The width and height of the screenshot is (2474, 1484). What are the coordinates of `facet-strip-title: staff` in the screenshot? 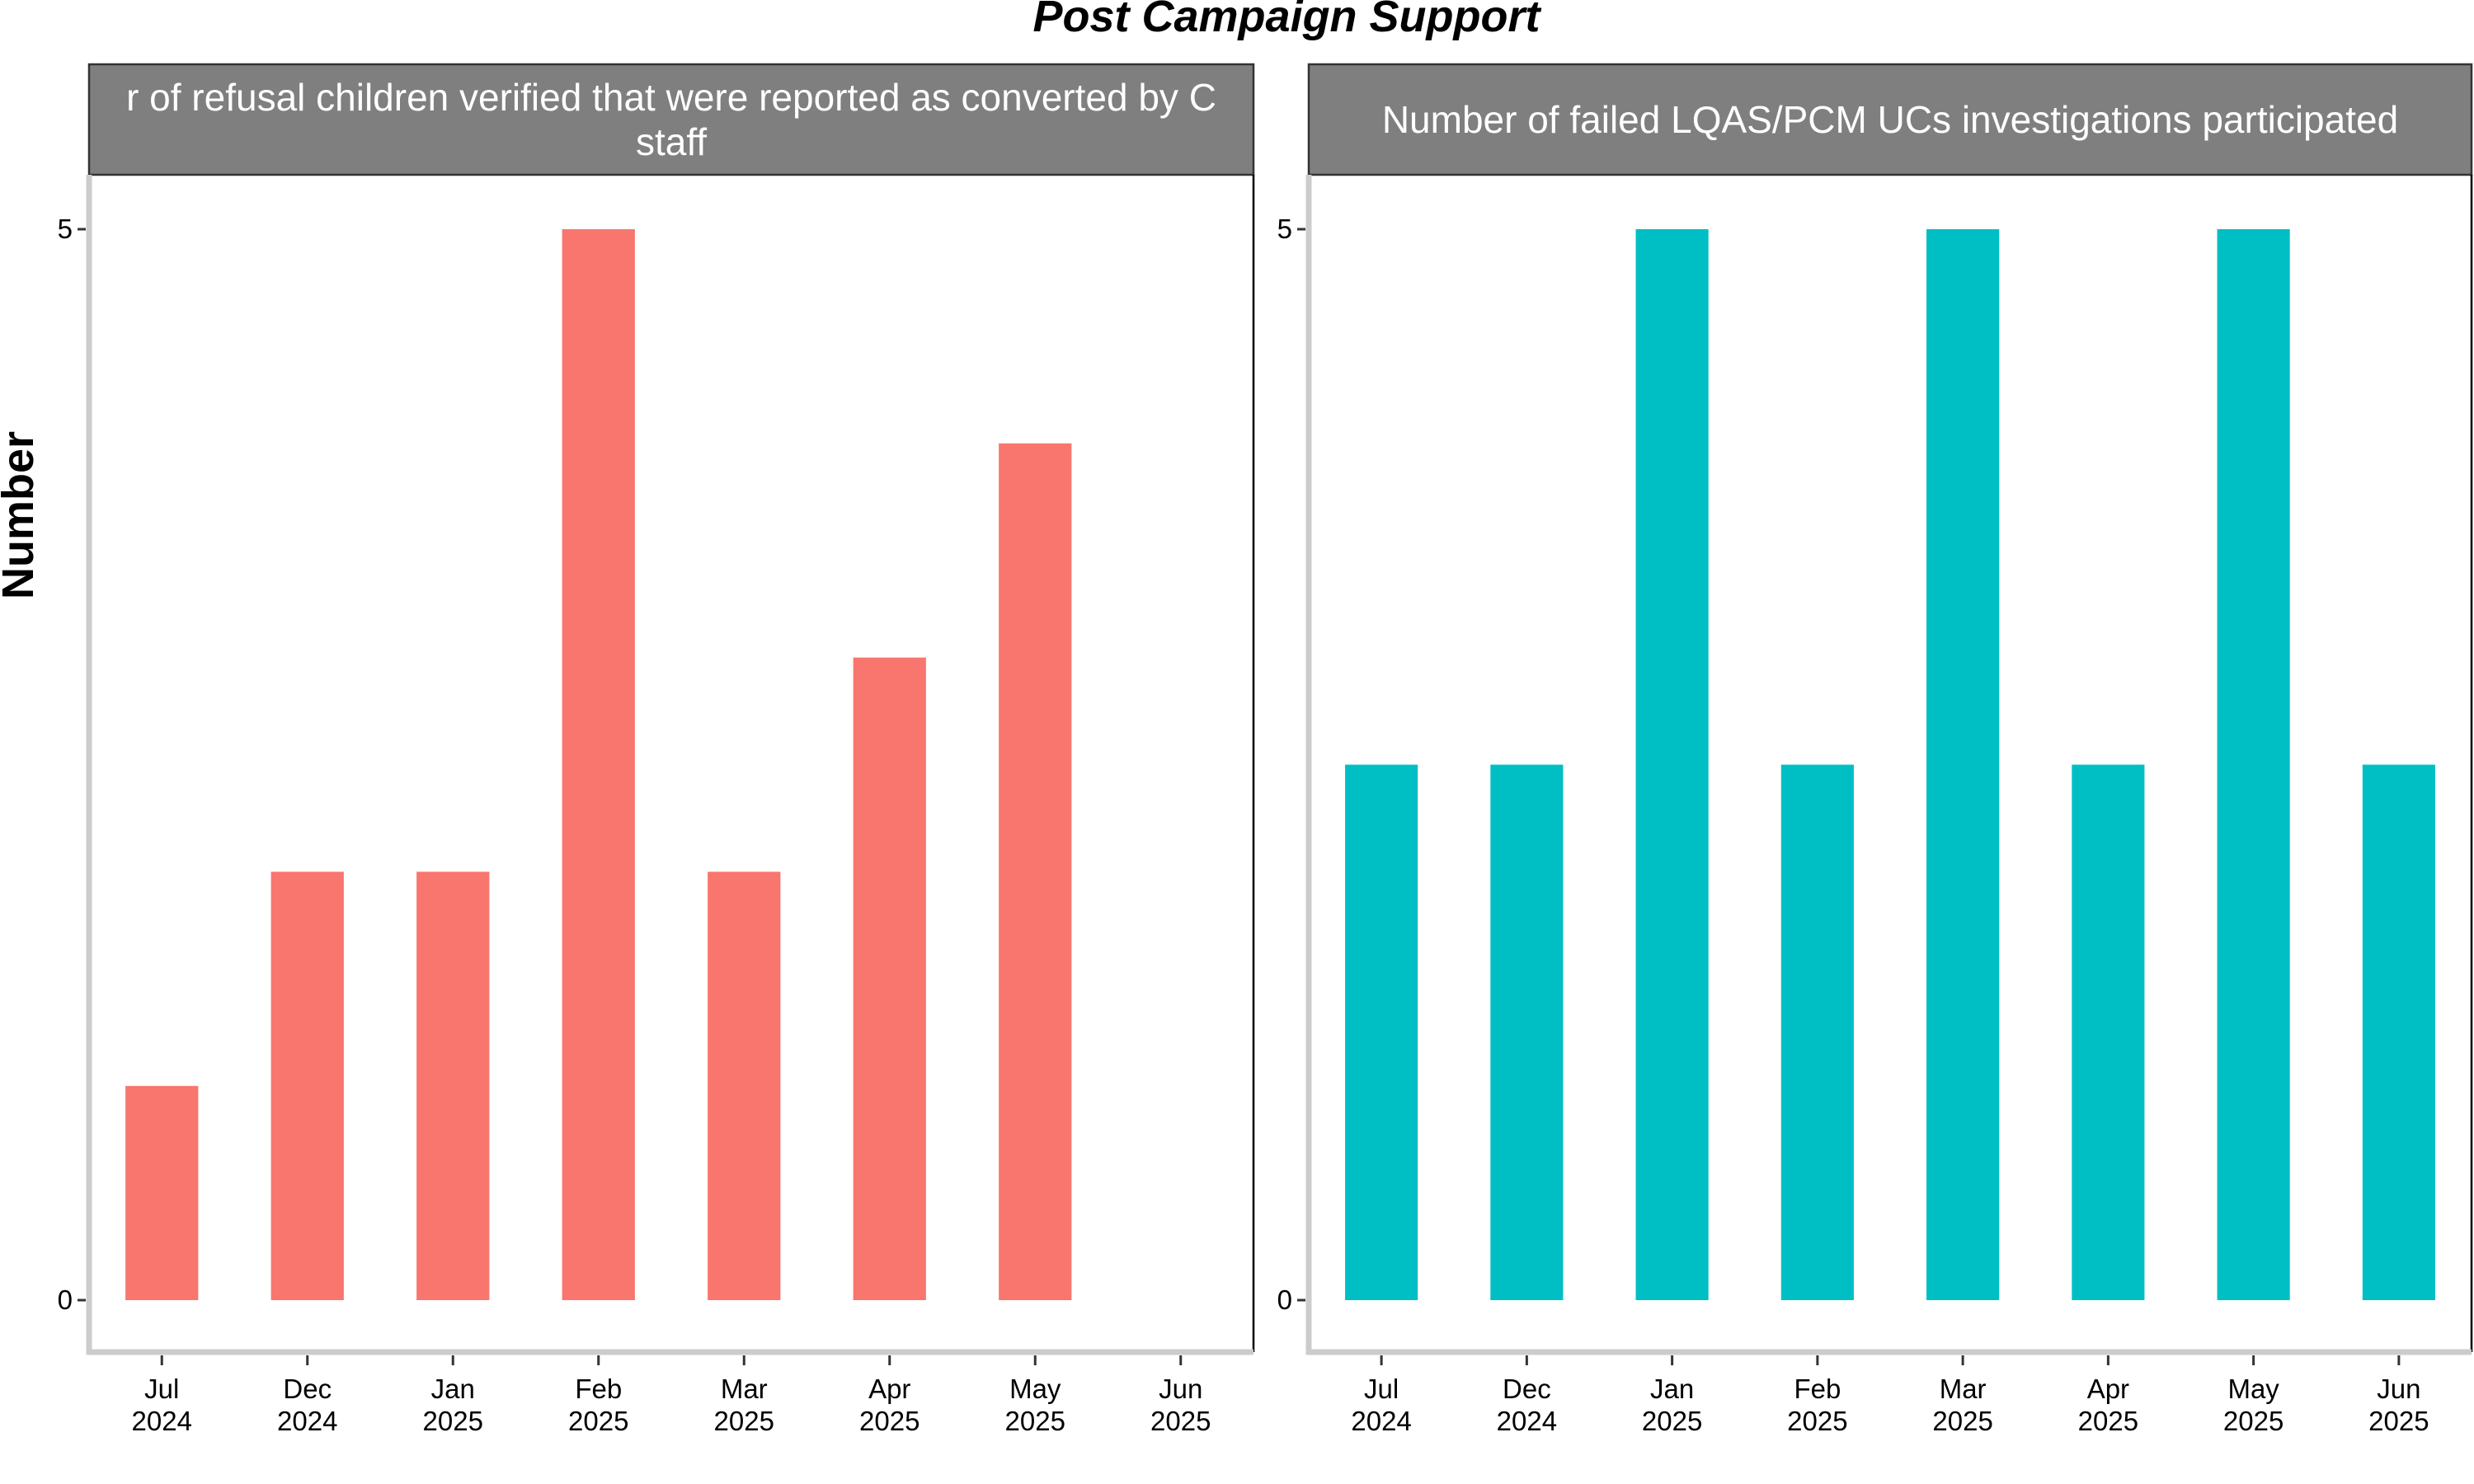 It's located at (671, 141).